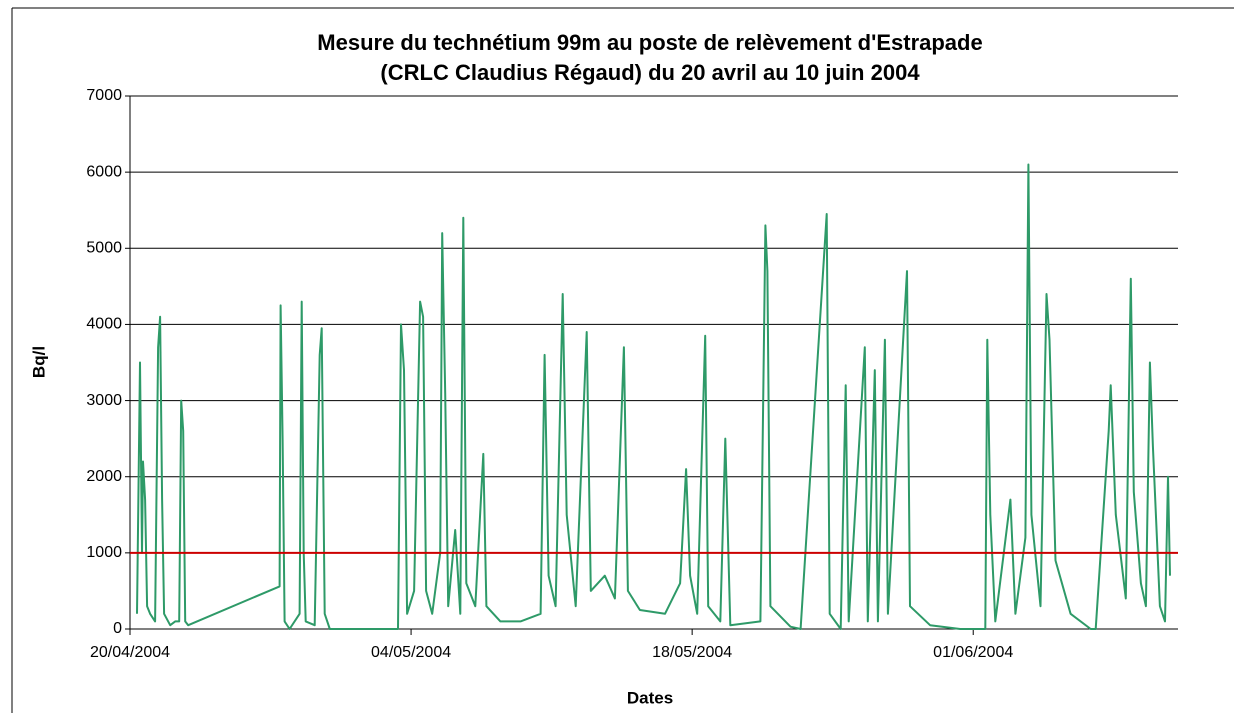 The width and height of the screenshot is (1234, 713). I want to click on x-tick-label: 01/06/2004, so click(973, 652).